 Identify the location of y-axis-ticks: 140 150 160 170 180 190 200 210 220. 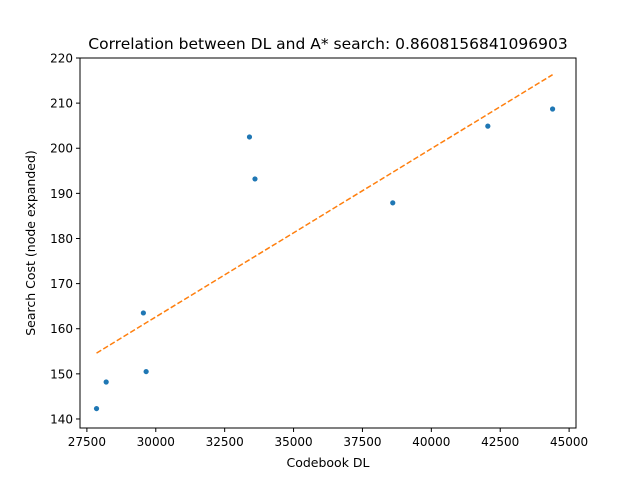
(65, 239).